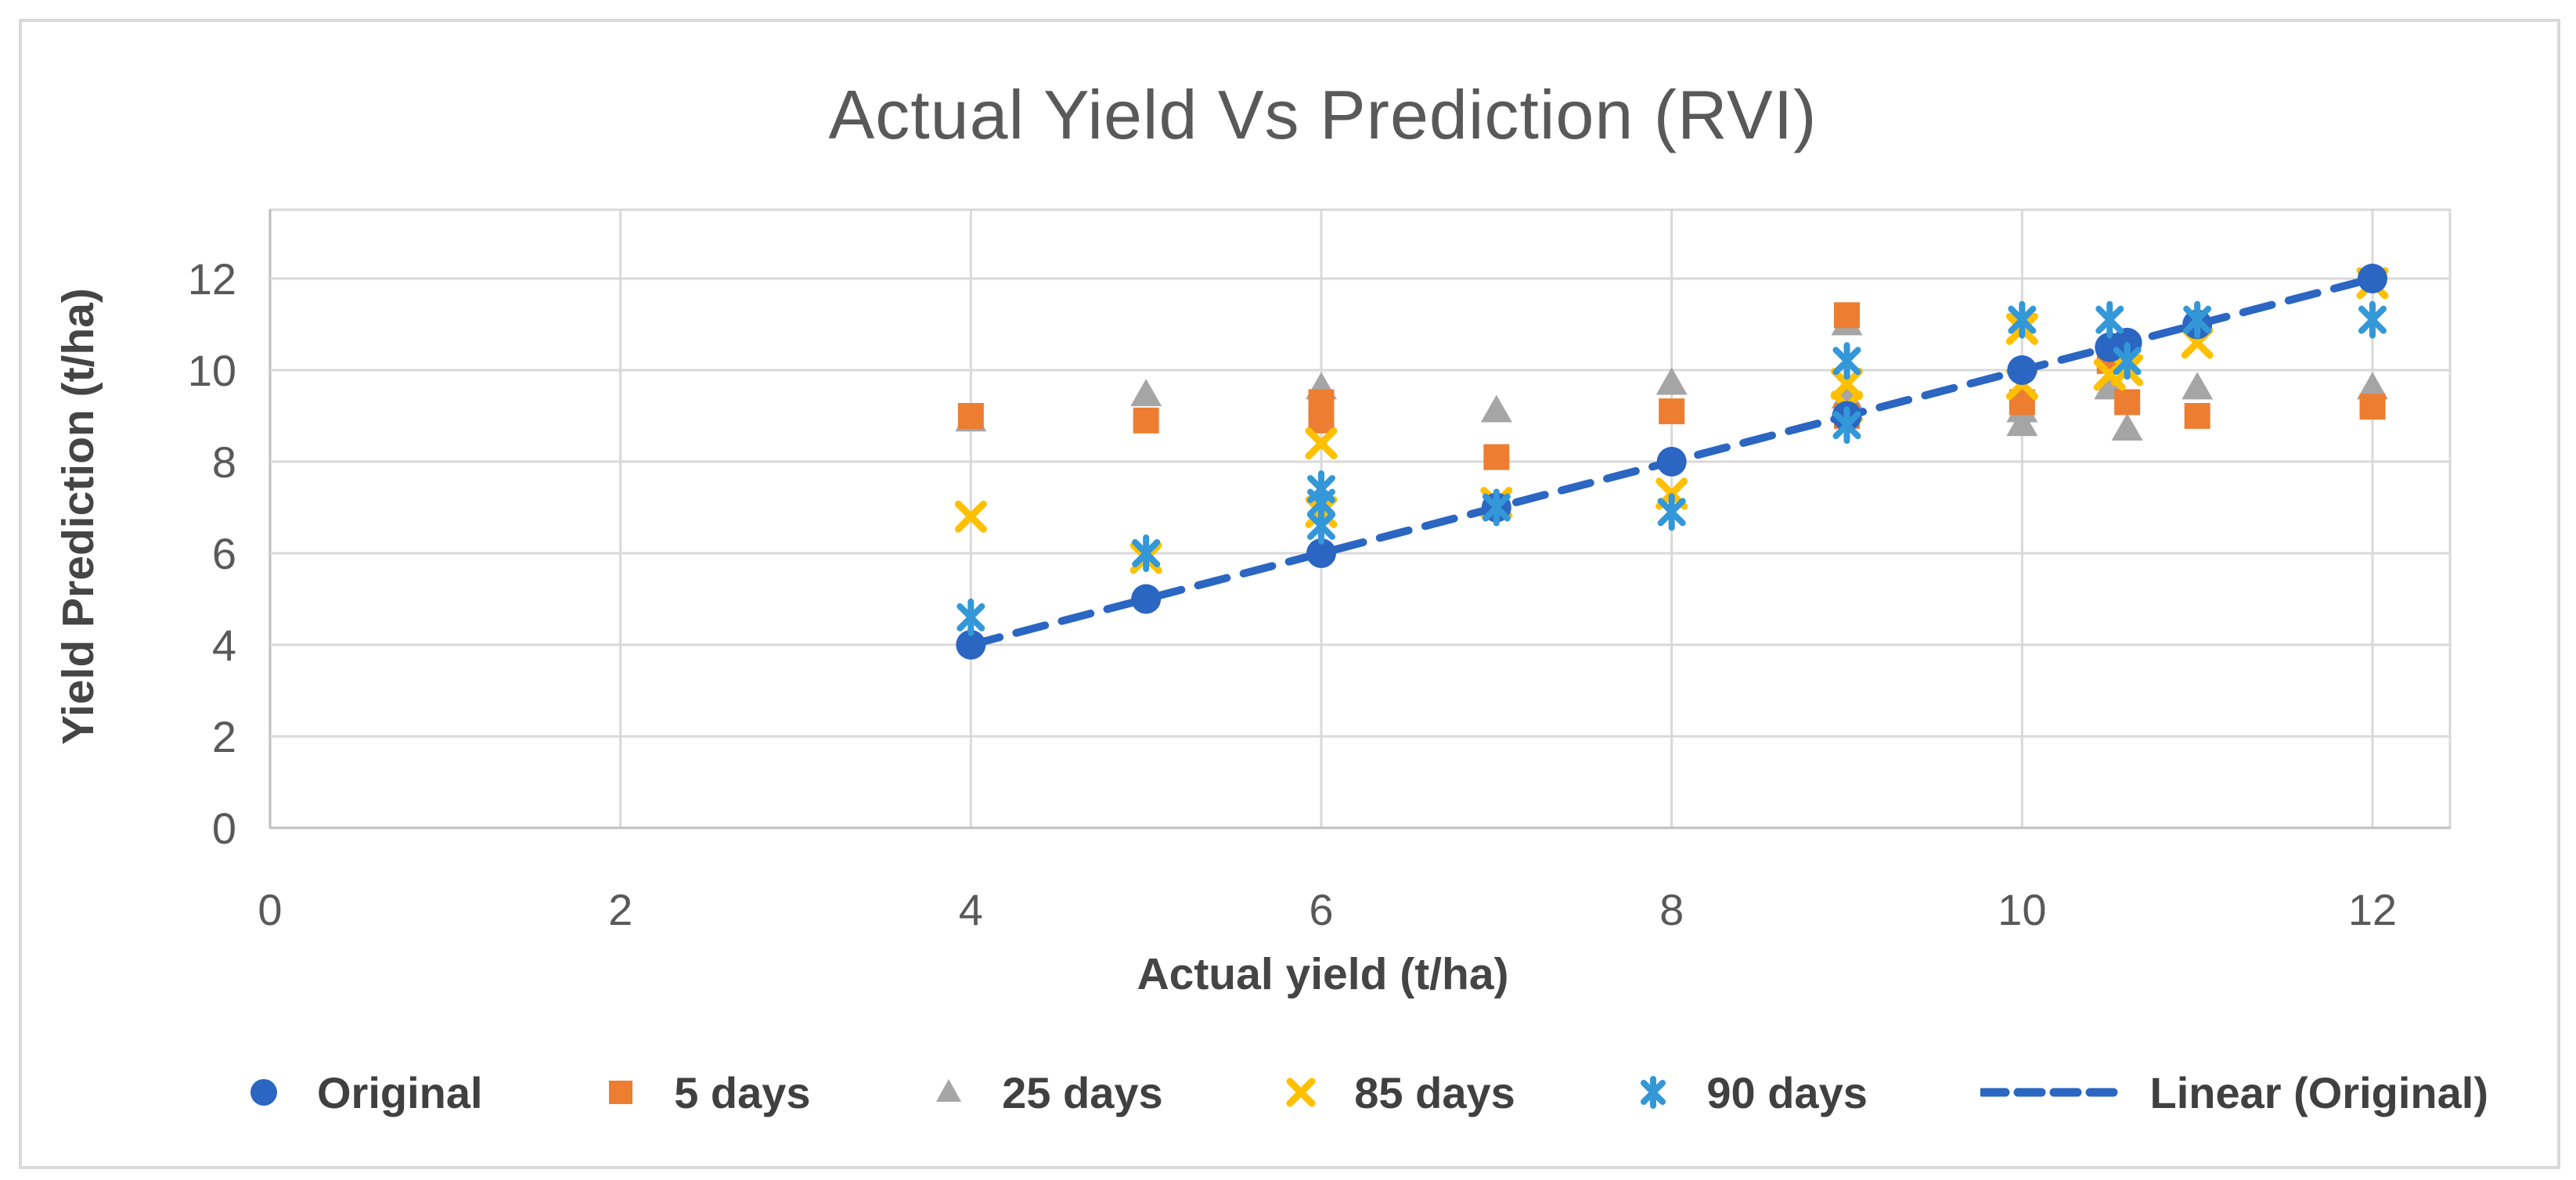 The height and width of the screenshot is (1180, 2576). I want to click on x-axis-tick-labels: 0 2 4 6 8 10 12, so click(1327, 910).